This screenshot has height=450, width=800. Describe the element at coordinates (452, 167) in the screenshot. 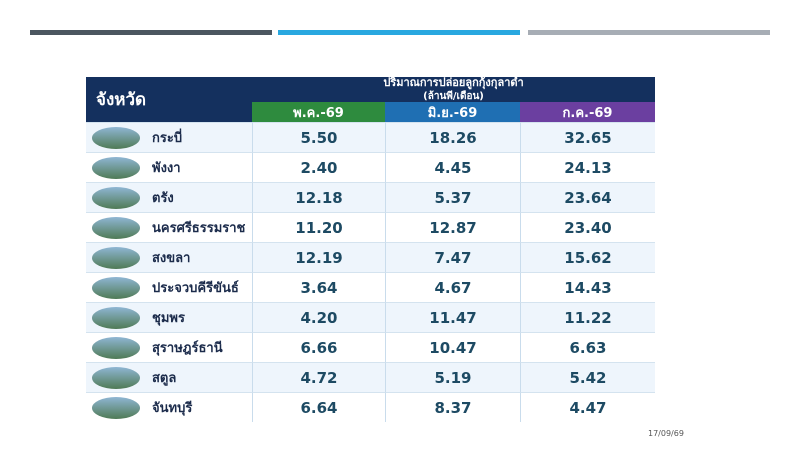

I see `table-value: 4.45` at that location.